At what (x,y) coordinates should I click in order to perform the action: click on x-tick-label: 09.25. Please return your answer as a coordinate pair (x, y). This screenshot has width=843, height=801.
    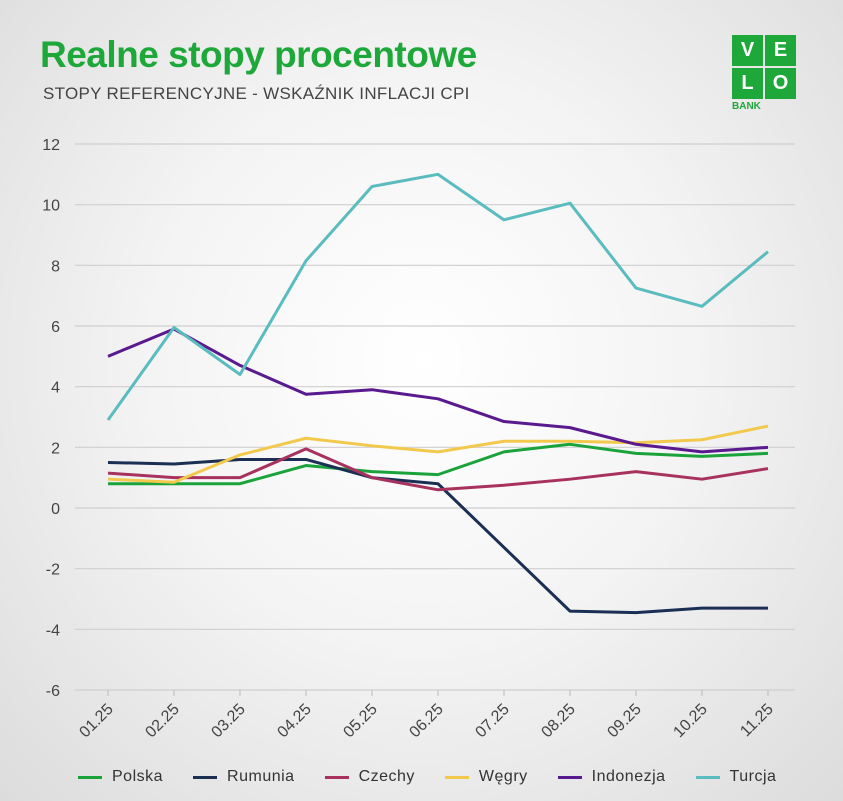
    Looking at the image, I should click on (624, 721).